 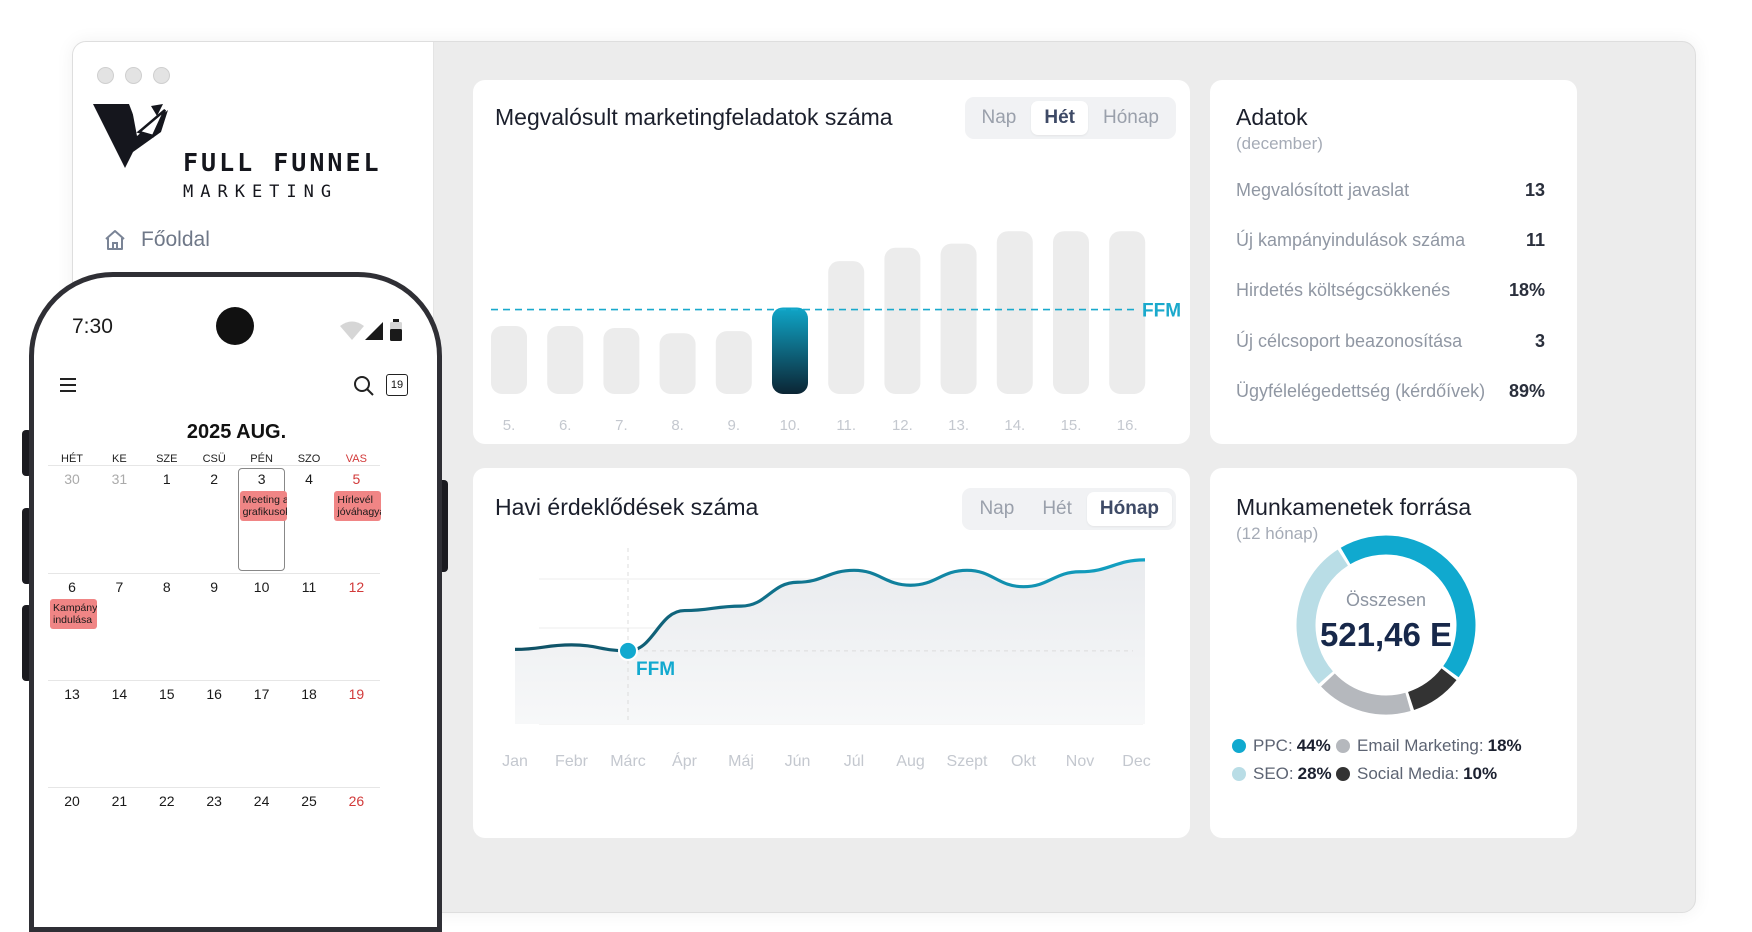 What do you see at coordinates (166, 479) in the screenshot?
I see `calendar-day: 1` at bounding box center [166, 479].